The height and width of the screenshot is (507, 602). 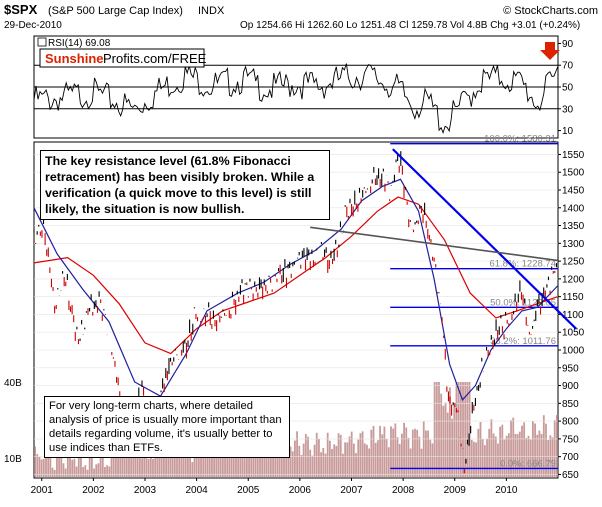 I want to click on rsi-tick-label-30: 30, so click(x=568, y=109).